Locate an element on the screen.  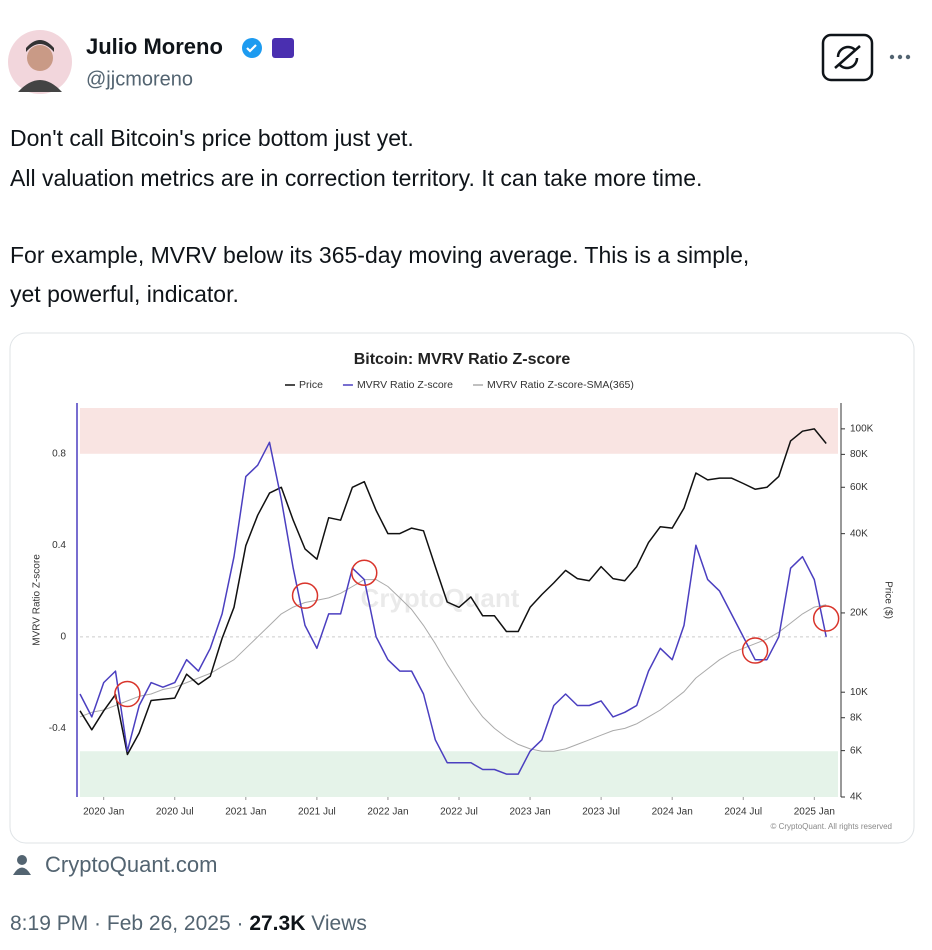
x-tick-label: 2022 Jan is located at coordinates (387, 812).